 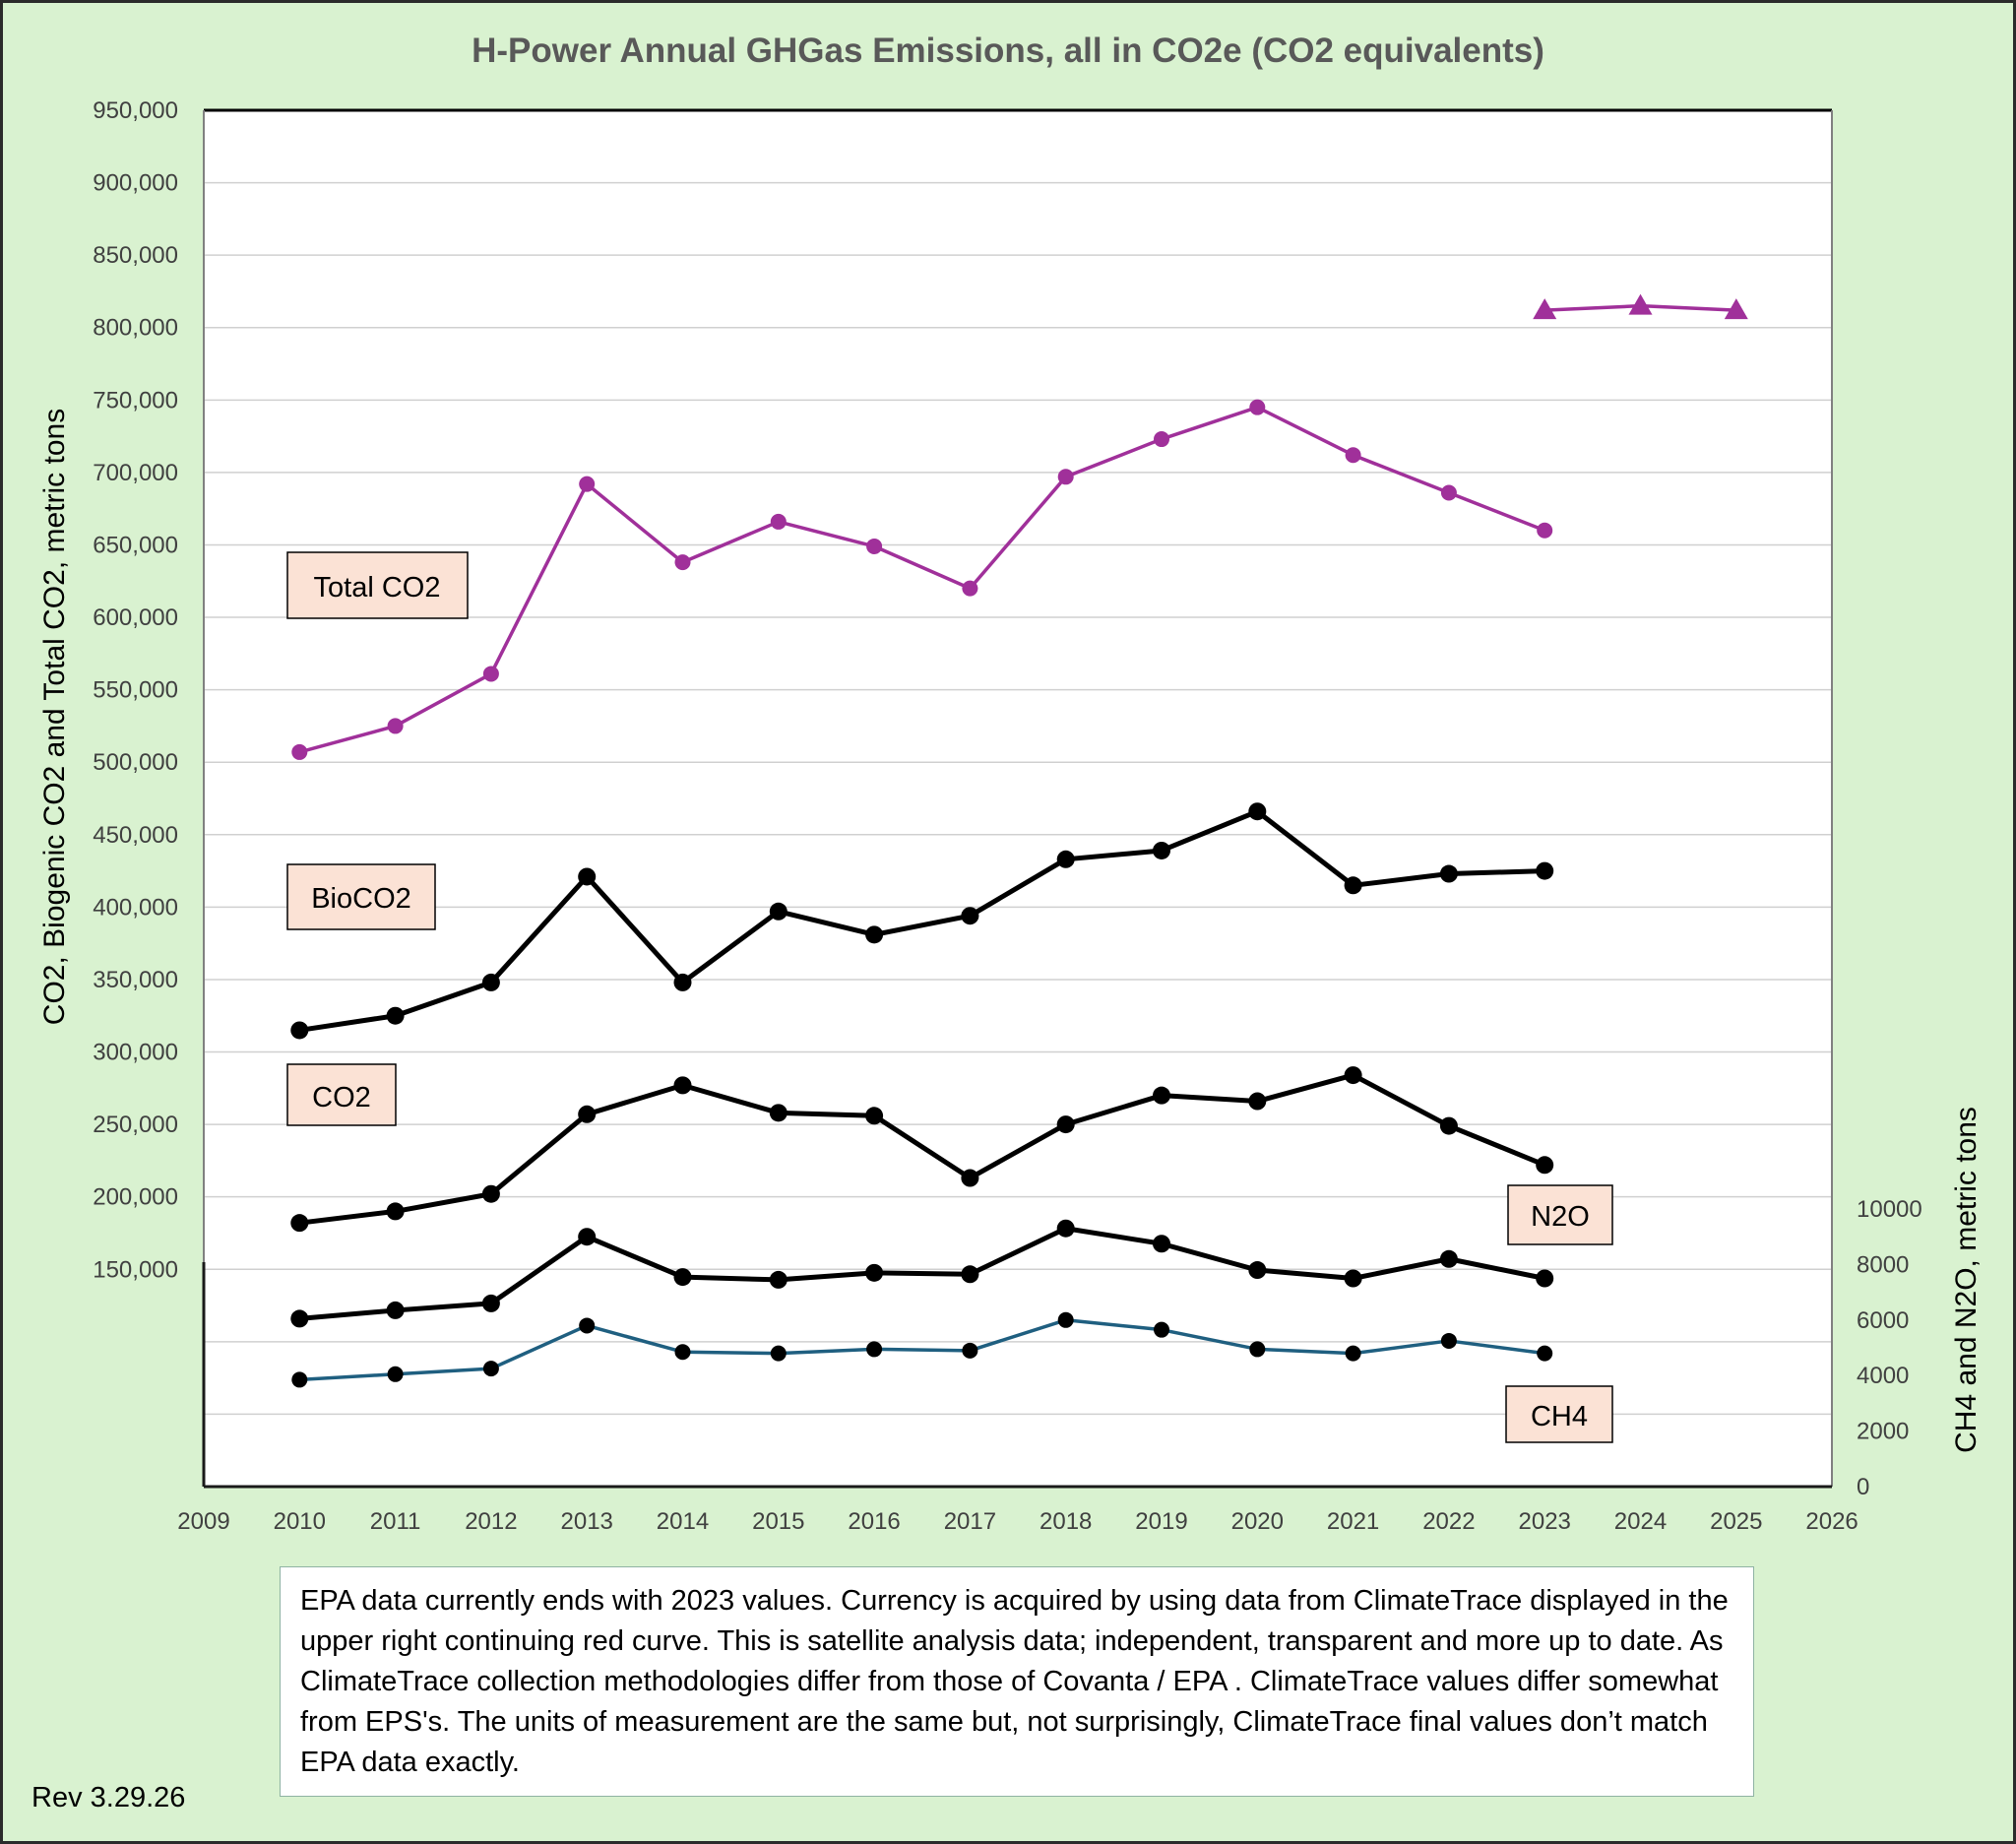 What do you see at coordinates (135, 762) in the screenshot?
I see `y-tick-label: 500,000` at bounding box center [135, 762].